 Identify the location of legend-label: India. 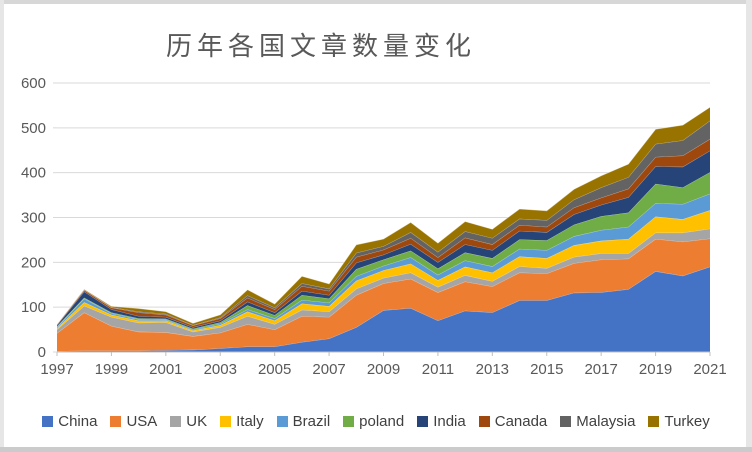
(449, 421).